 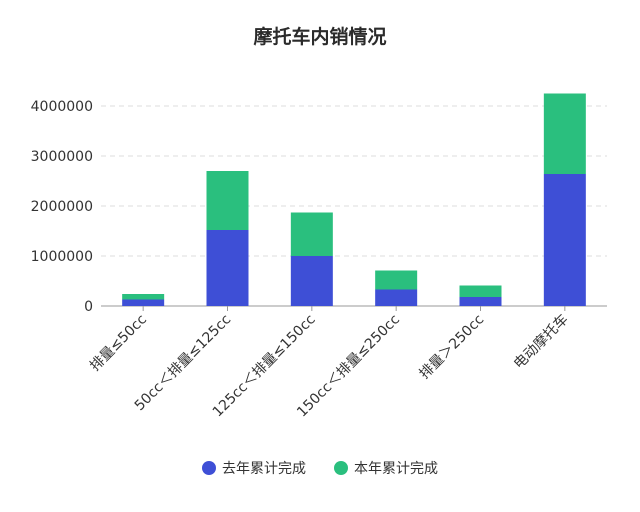 I want to click on legend-label-this-year: 本年累计完成, so click(x=396, y=469).